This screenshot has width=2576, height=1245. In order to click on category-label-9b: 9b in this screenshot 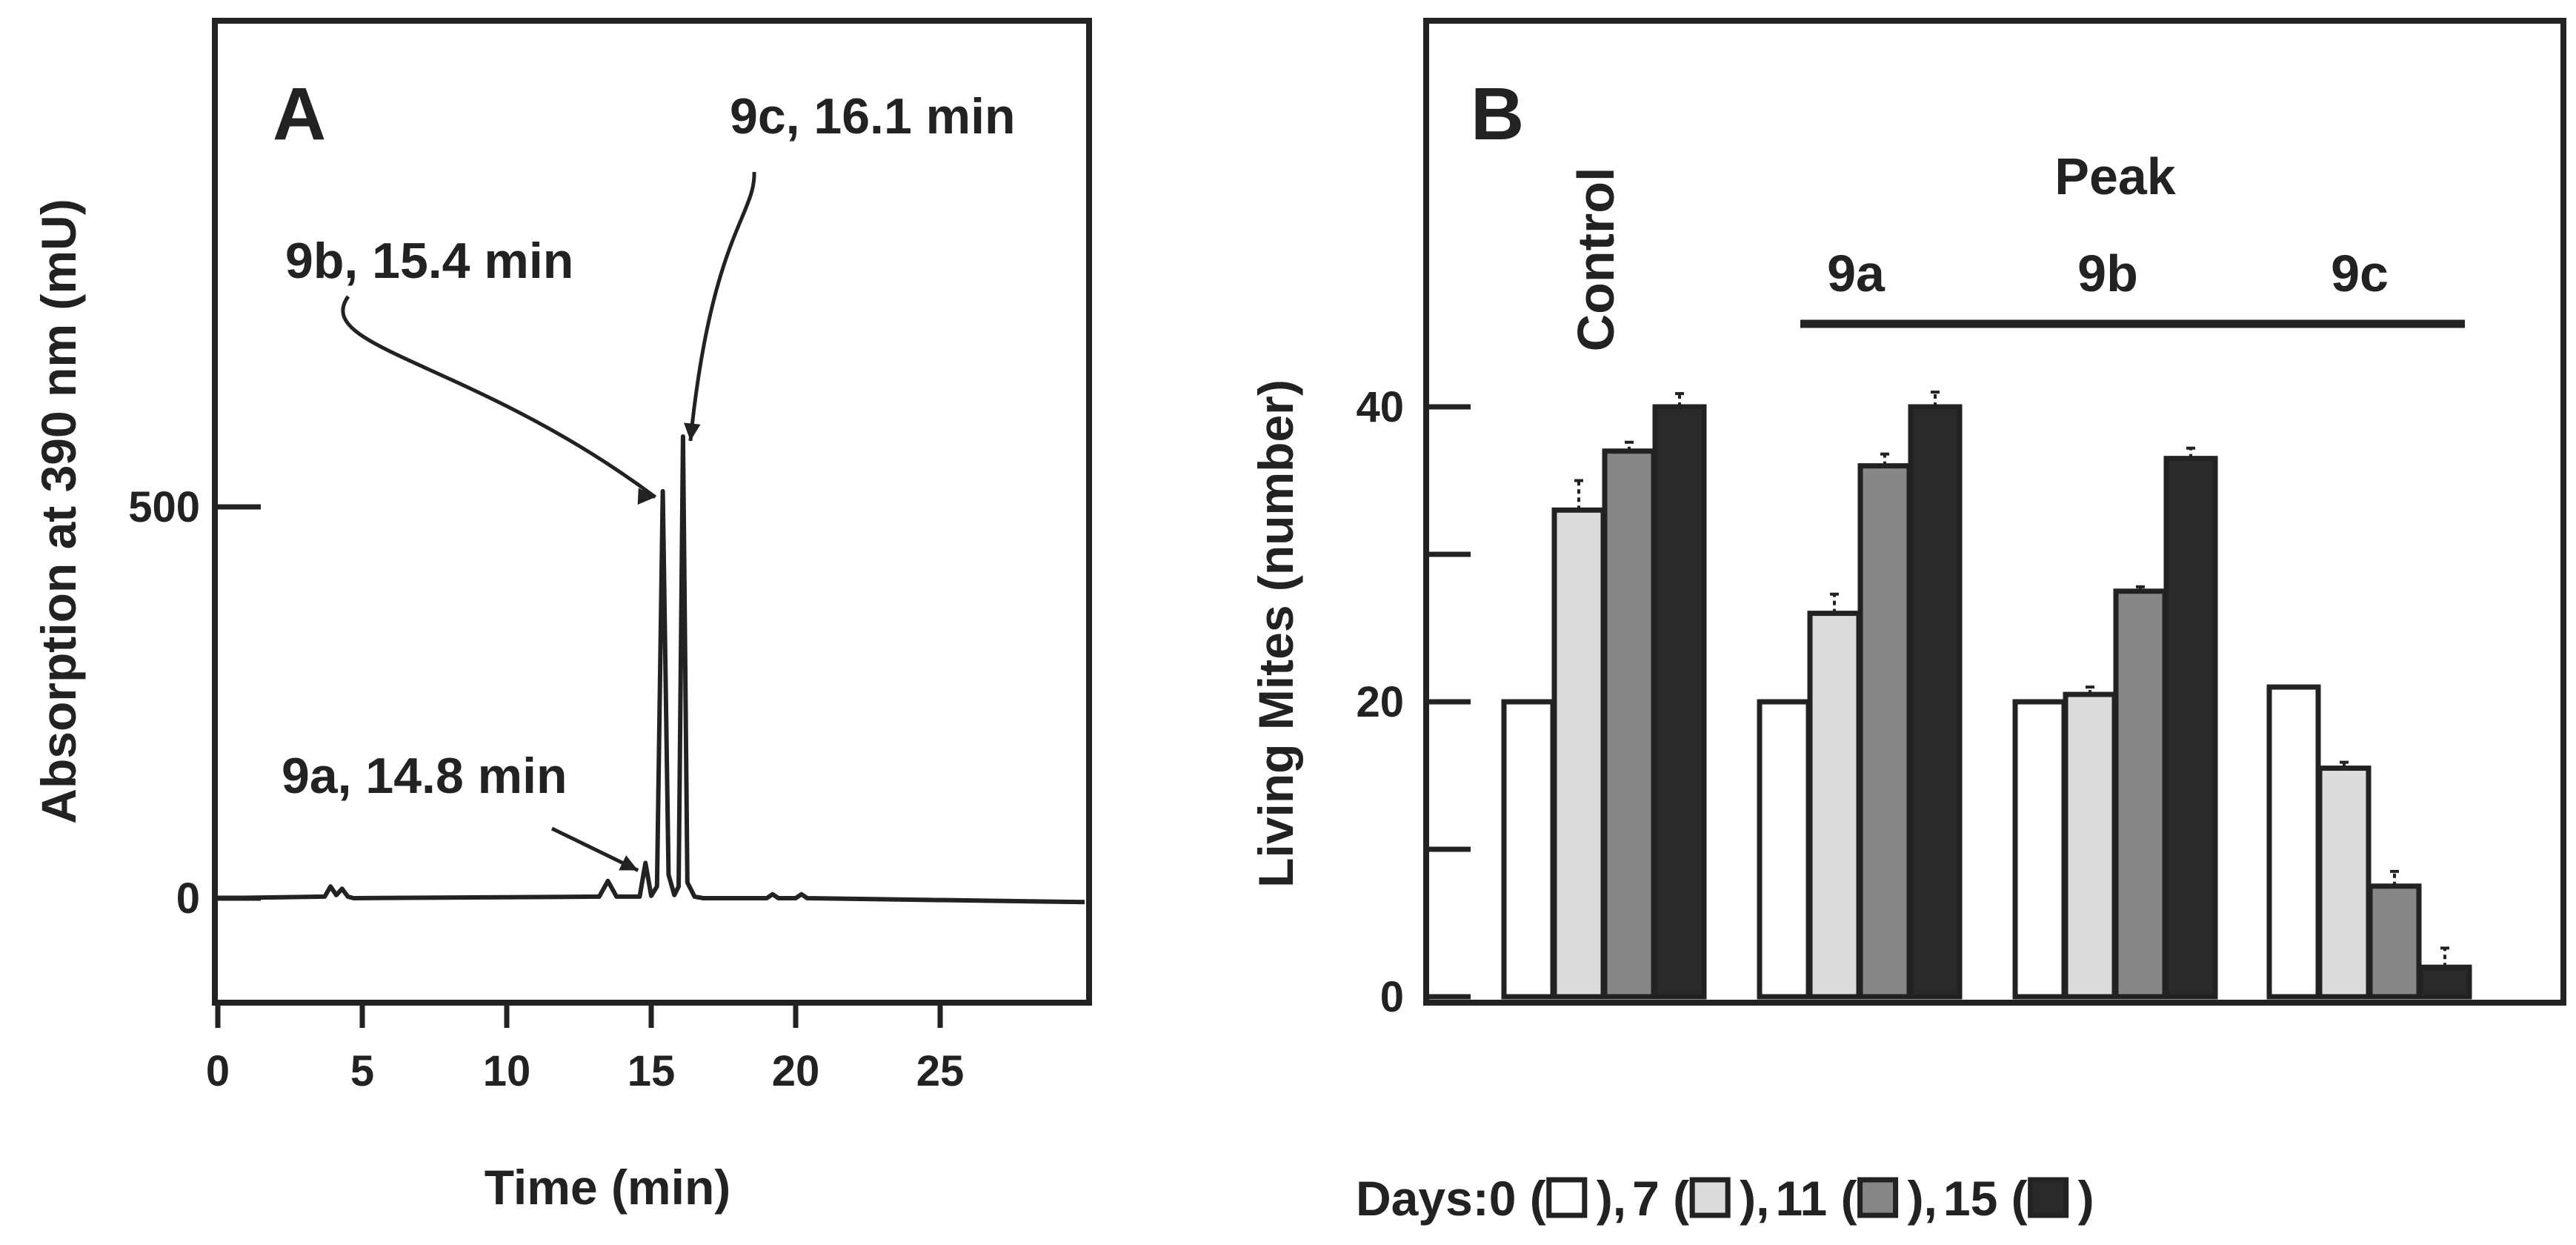, I will do `click(2107, 273)`.